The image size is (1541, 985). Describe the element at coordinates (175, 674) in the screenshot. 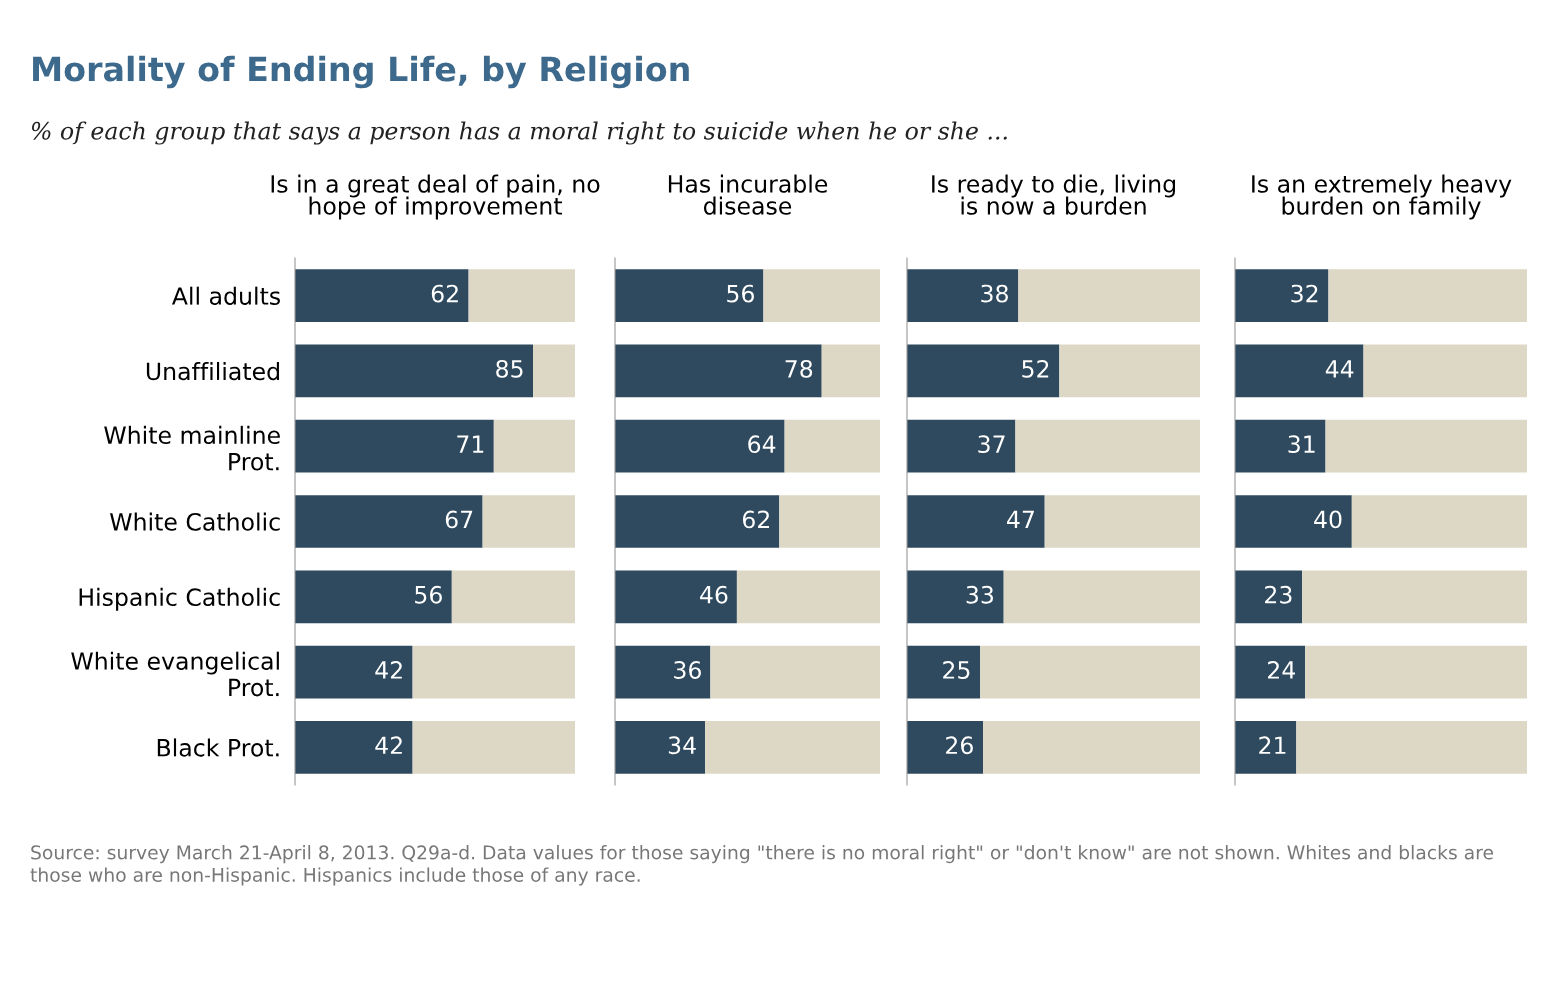

I see `y-tick-label: White evangelical Prot.` at that location.